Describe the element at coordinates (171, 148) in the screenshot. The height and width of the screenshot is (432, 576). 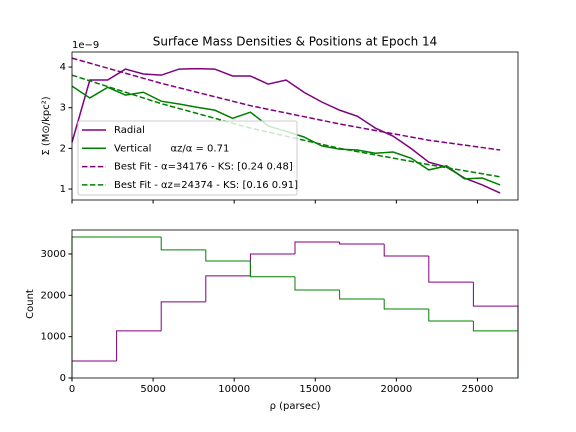
I see `legend-label: Vertical αz/α = 0.71` at that location.